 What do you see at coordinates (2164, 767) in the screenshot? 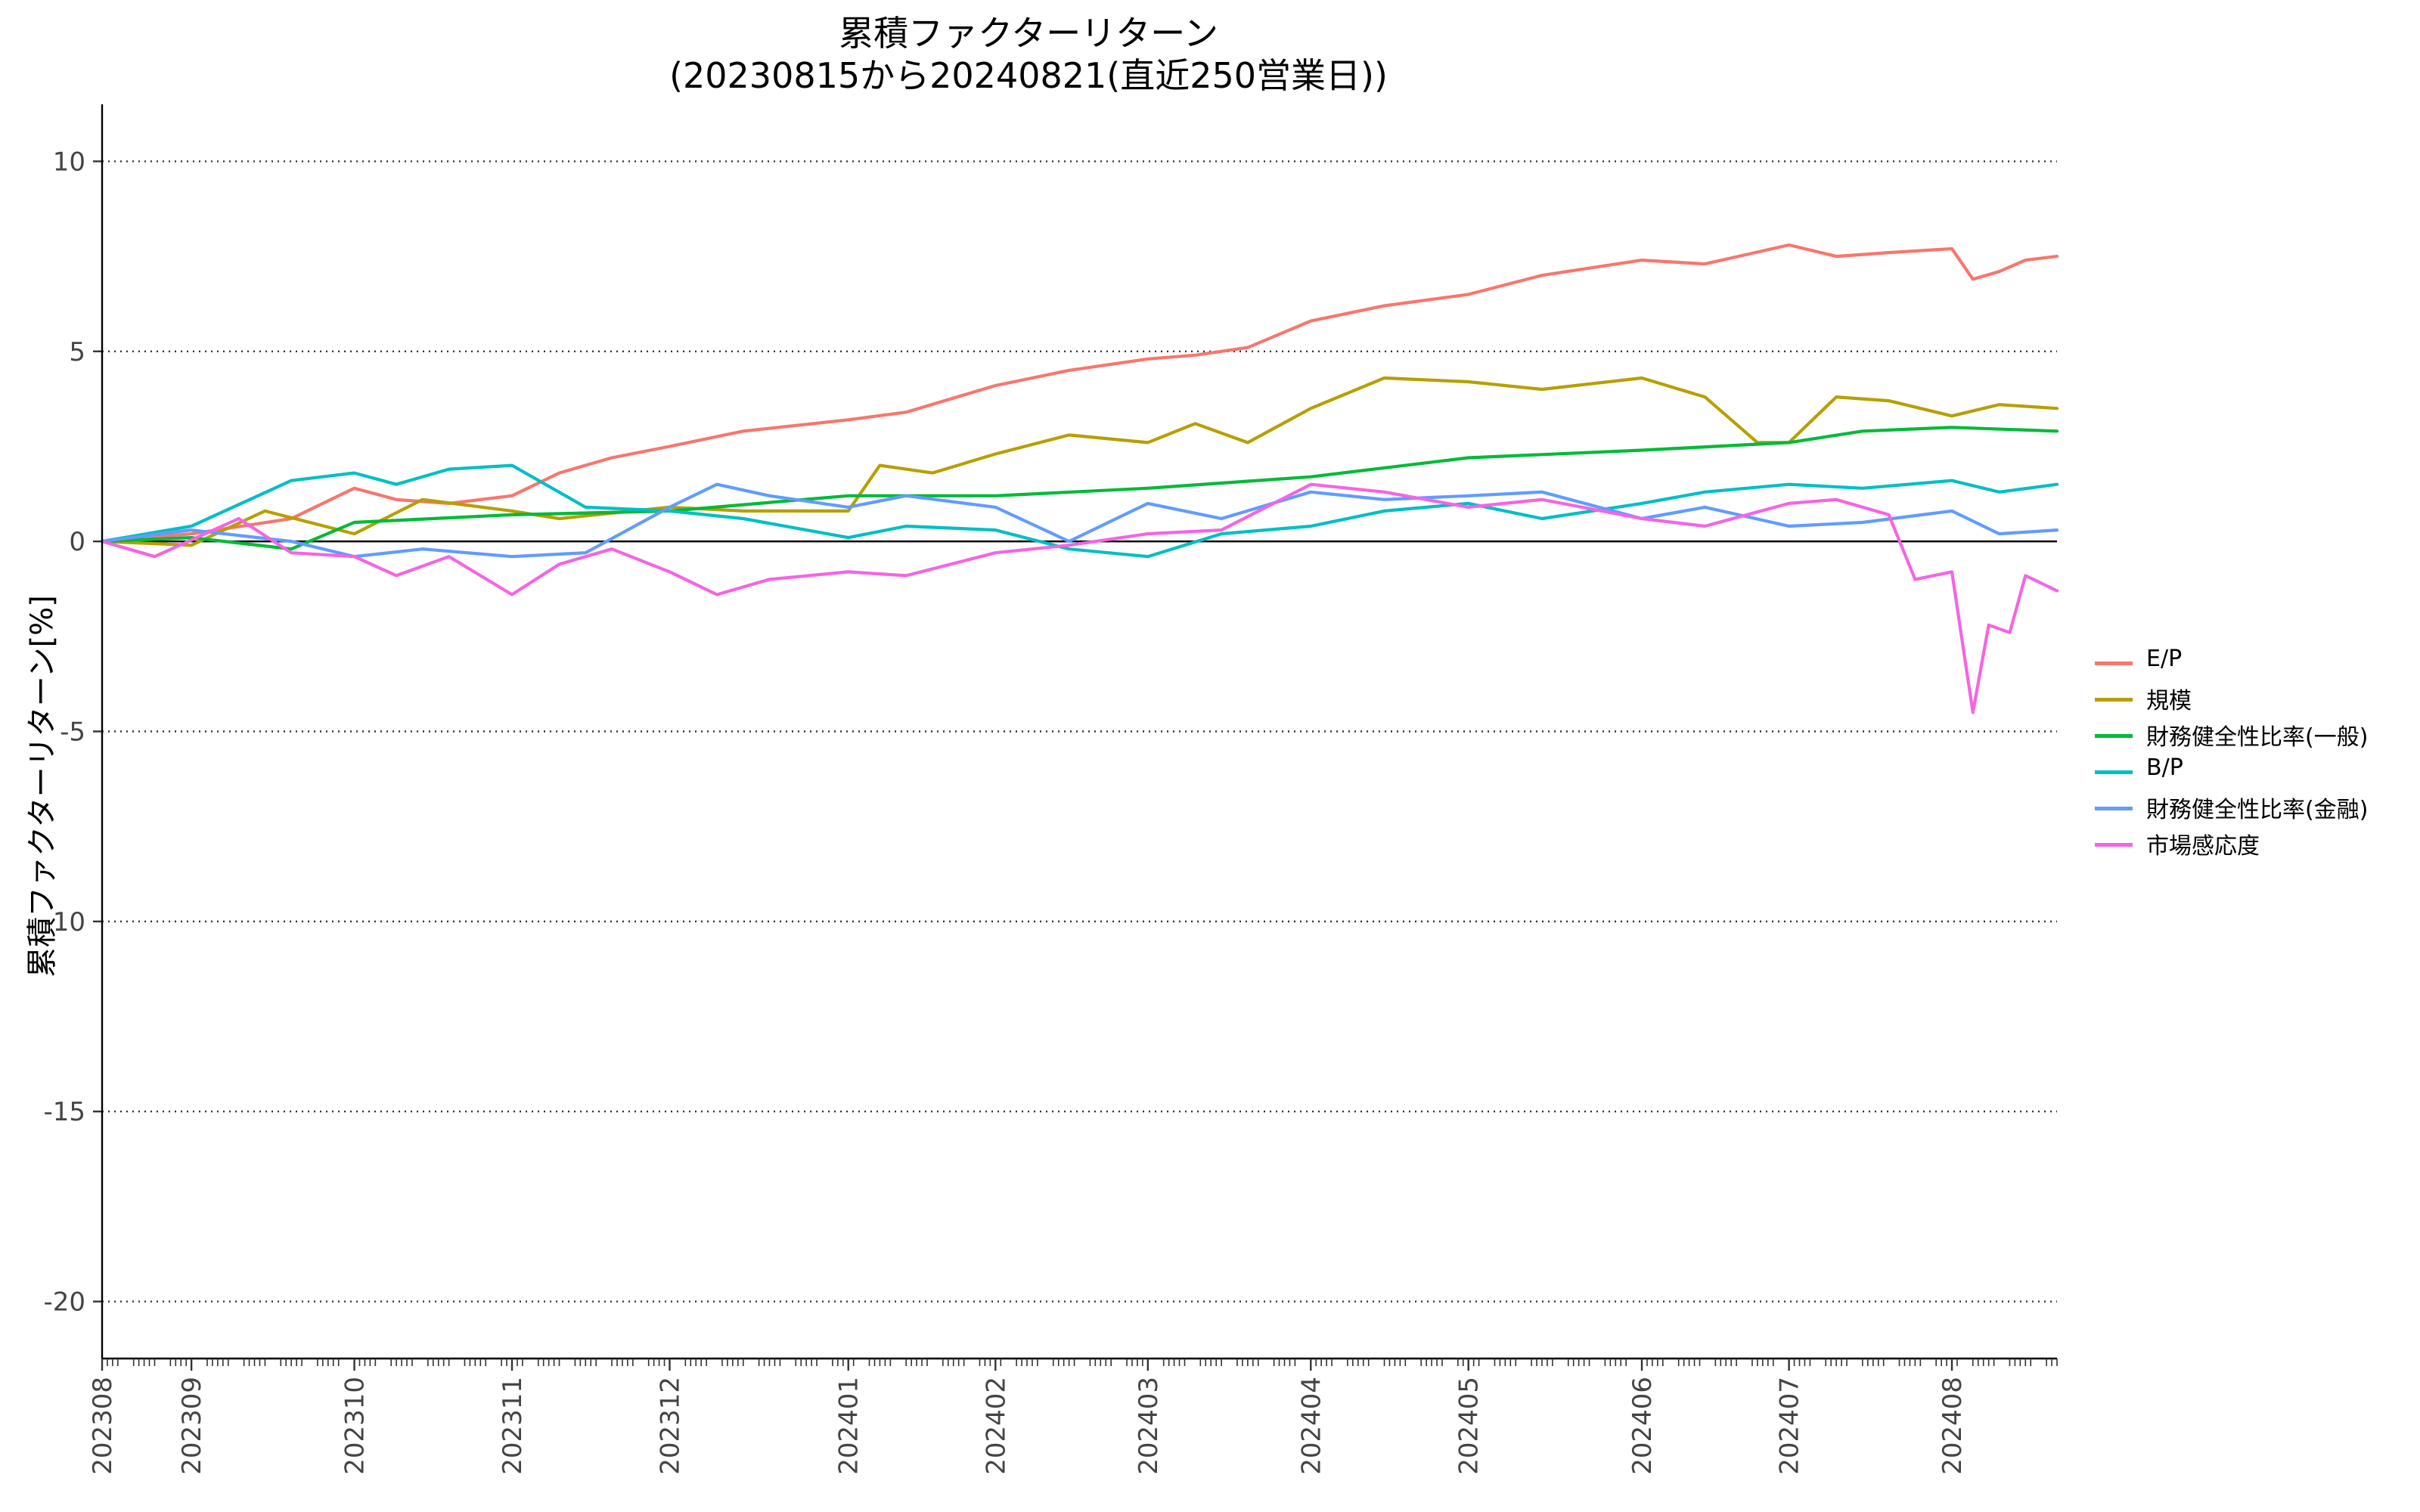
I see `legend-label: B/P` at bounding box center [2164, 767].